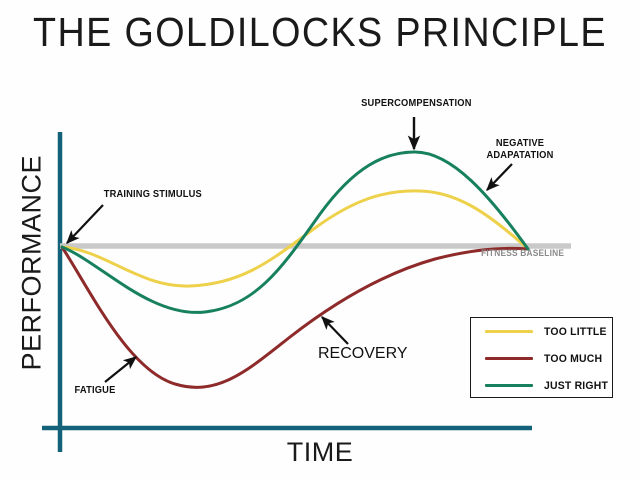 The image size is (640, 480). What do you see at coordinates (31, 262) in the screenshot?
I see `y-axis-label: PERFORMANCE` at bounding box center [31, 262].